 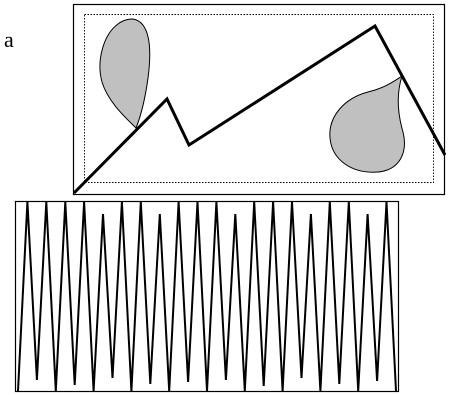 I want to click on left-teardrop-blob, so click(x=125, y=73).